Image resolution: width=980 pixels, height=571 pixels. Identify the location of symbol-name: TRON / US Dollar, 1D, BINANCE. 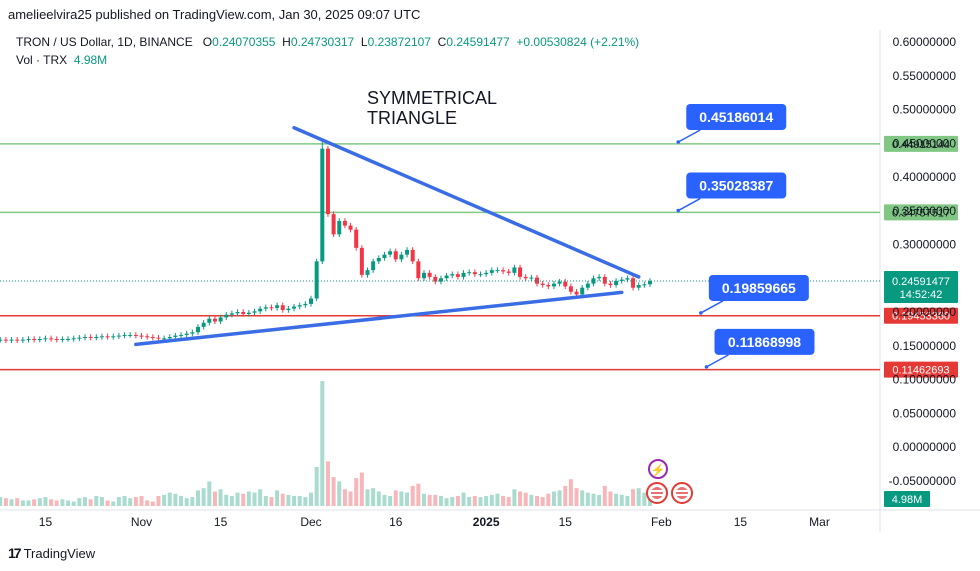
(104, 42).